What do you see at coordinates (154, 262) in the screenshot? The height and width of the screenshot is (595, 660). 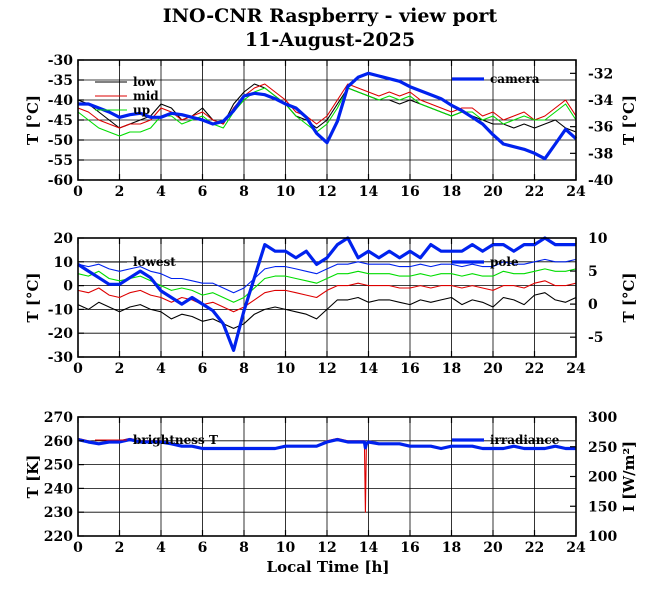 I see `legend-label: lowest` at bounding box center [154, 262].